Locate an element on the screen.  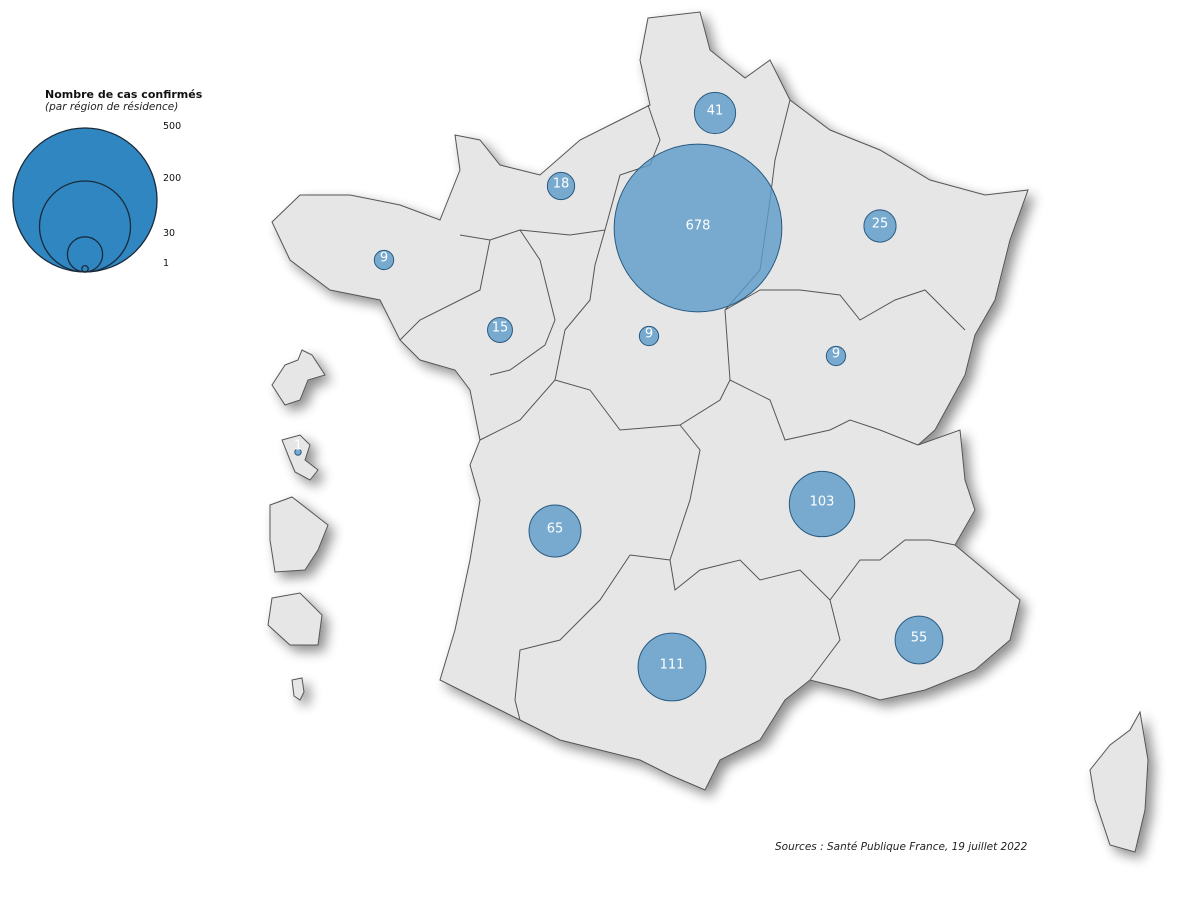
bubble-value-label: 15 is located at coordinates (500, 328).